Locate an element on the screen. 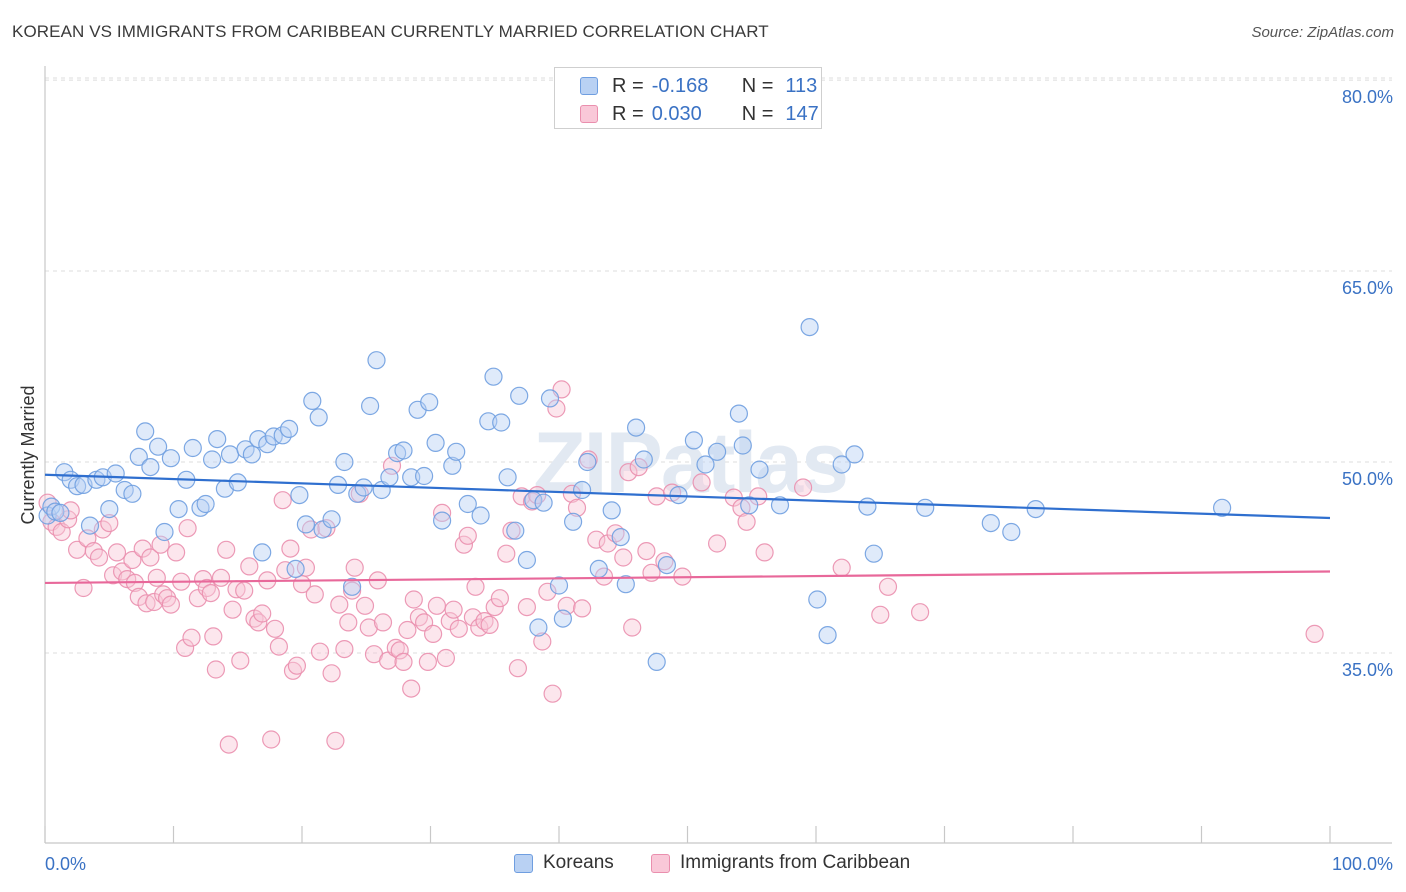 This screenshot has height=892, width=1406. legend-row-koreans: R = -0.168 N = 113 is located at coordinates (686, 86).